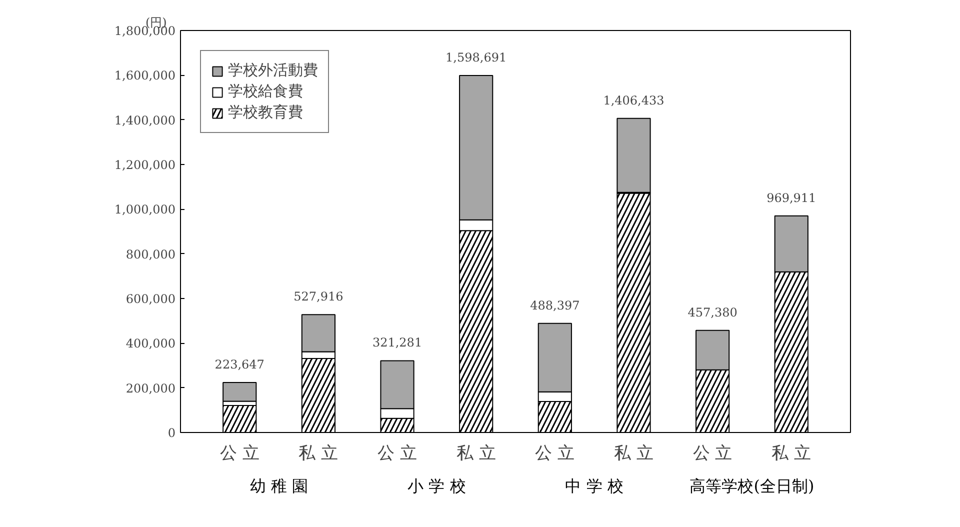 Image resolution: width=960 pixels, height=527 pixels. What do you see at coordinates (265, 91) in the screenshot?
I see `legend-label: 学校給食費` at bounding box center [265, 91].